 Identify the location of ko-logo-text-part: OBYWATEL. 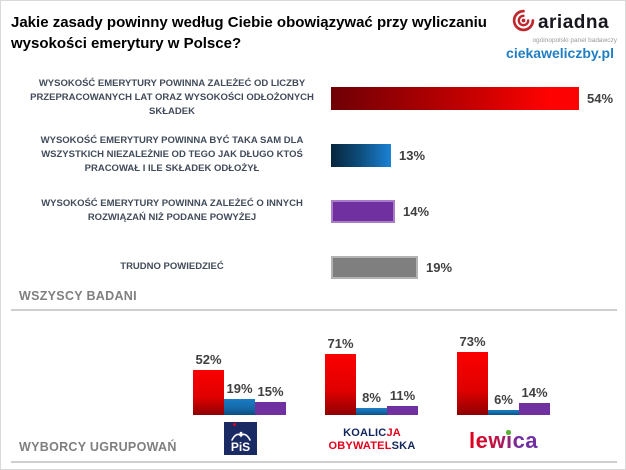
(360, 446).